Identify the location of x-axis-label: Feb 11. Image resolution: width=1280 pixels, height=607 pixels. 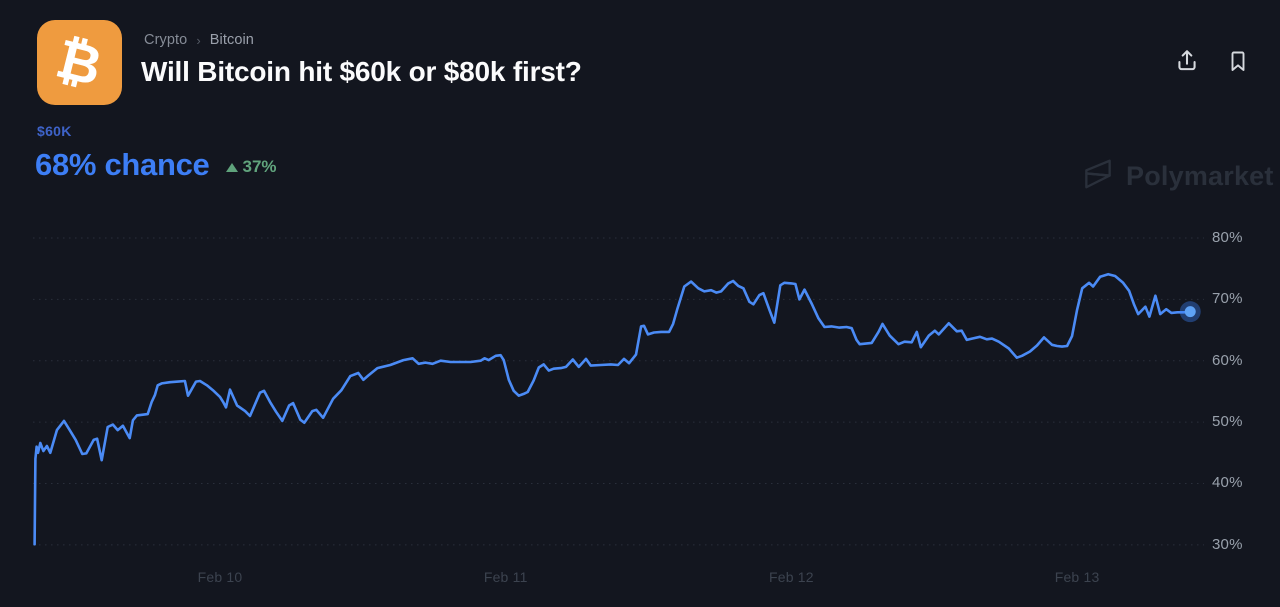
(505, 577).